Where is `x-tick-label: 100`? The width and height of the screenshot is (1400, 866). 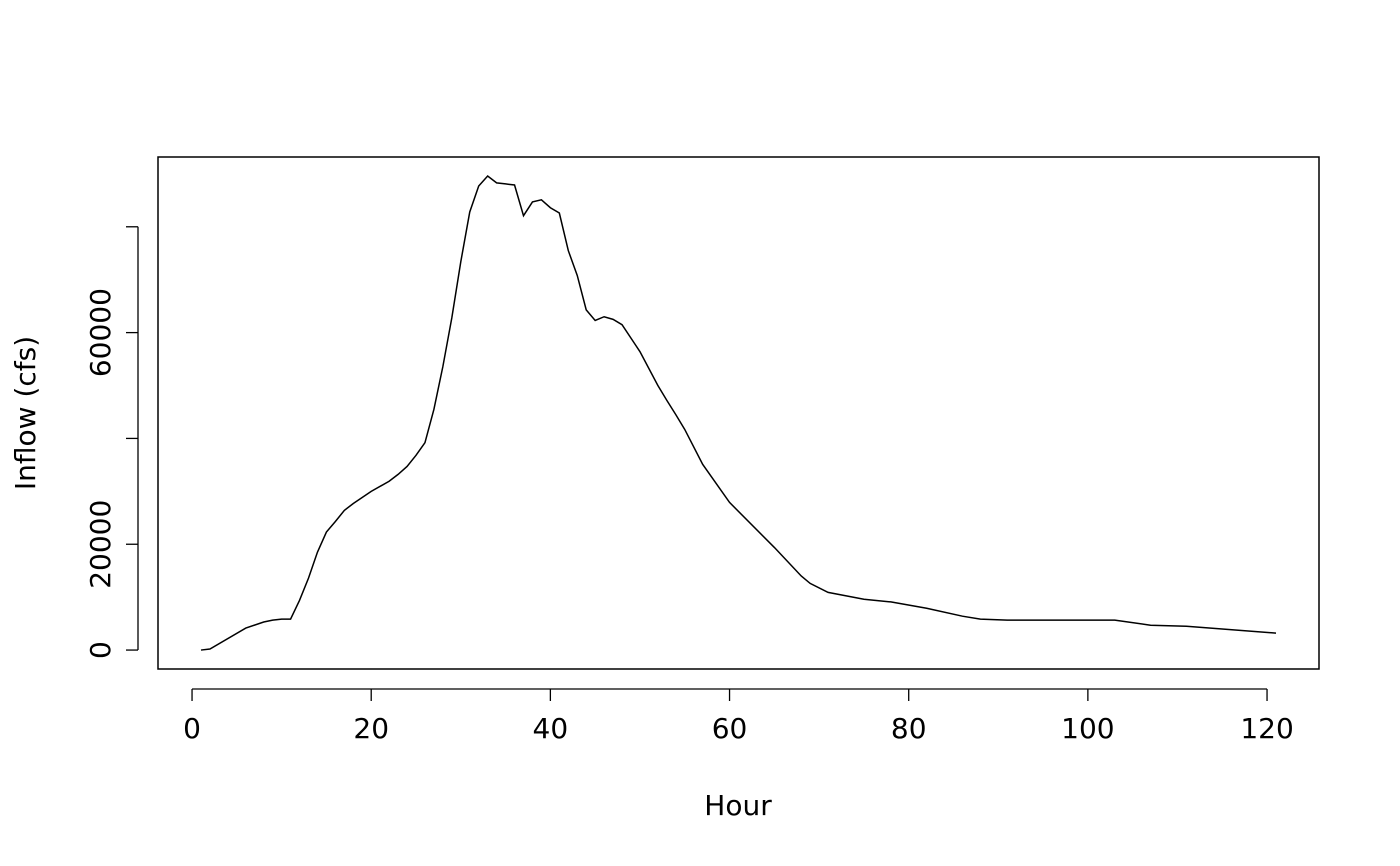
x-tick-label: 100 is located at coordinates (1087, 728).